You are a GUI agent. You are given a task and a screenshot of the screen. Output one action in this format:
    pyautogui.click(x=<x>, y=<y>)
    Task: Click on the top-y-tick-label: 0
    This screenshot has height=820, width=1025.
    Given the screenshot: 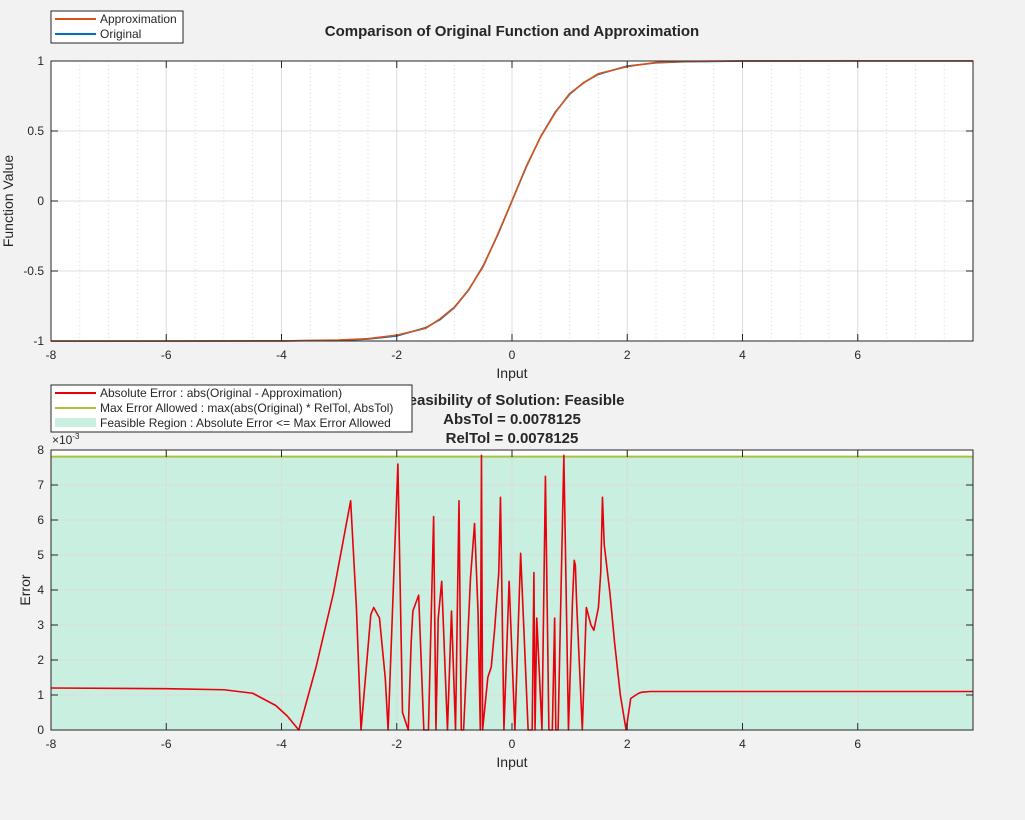 What is the action you would take?
    pyautogui.click(x=40, y=201)
    